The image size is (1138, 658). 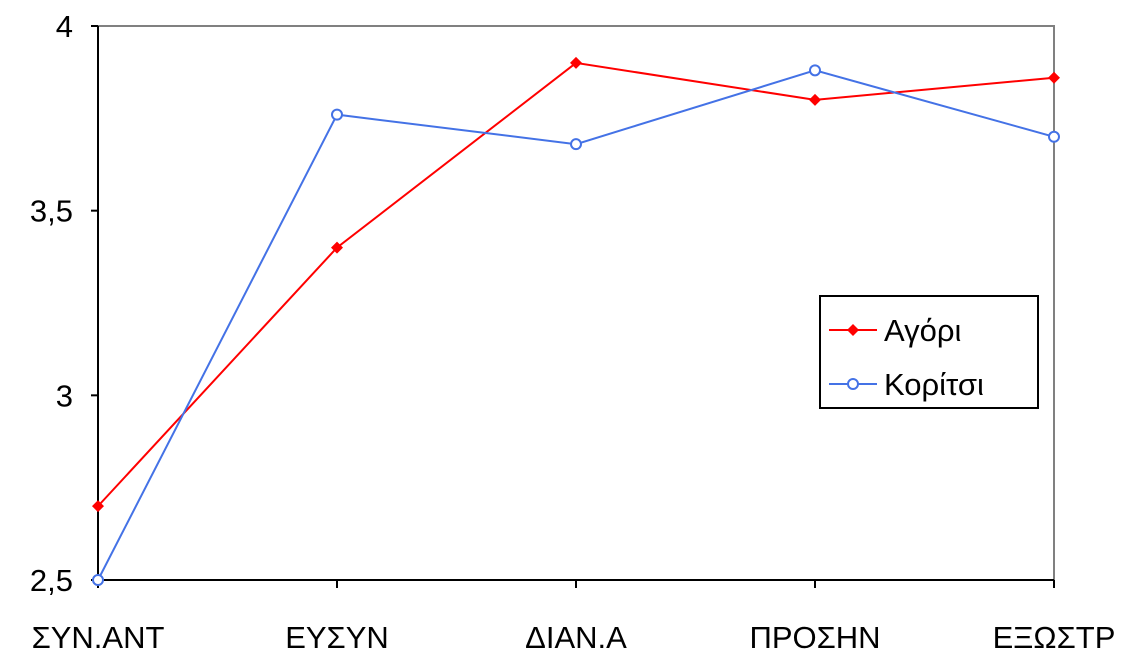 What do you see at coordinates (1054, 637) in the screenshot?
I see `x-tick-label: ΕΞΩΣΤΡ` at bounding box center [1054, 637].